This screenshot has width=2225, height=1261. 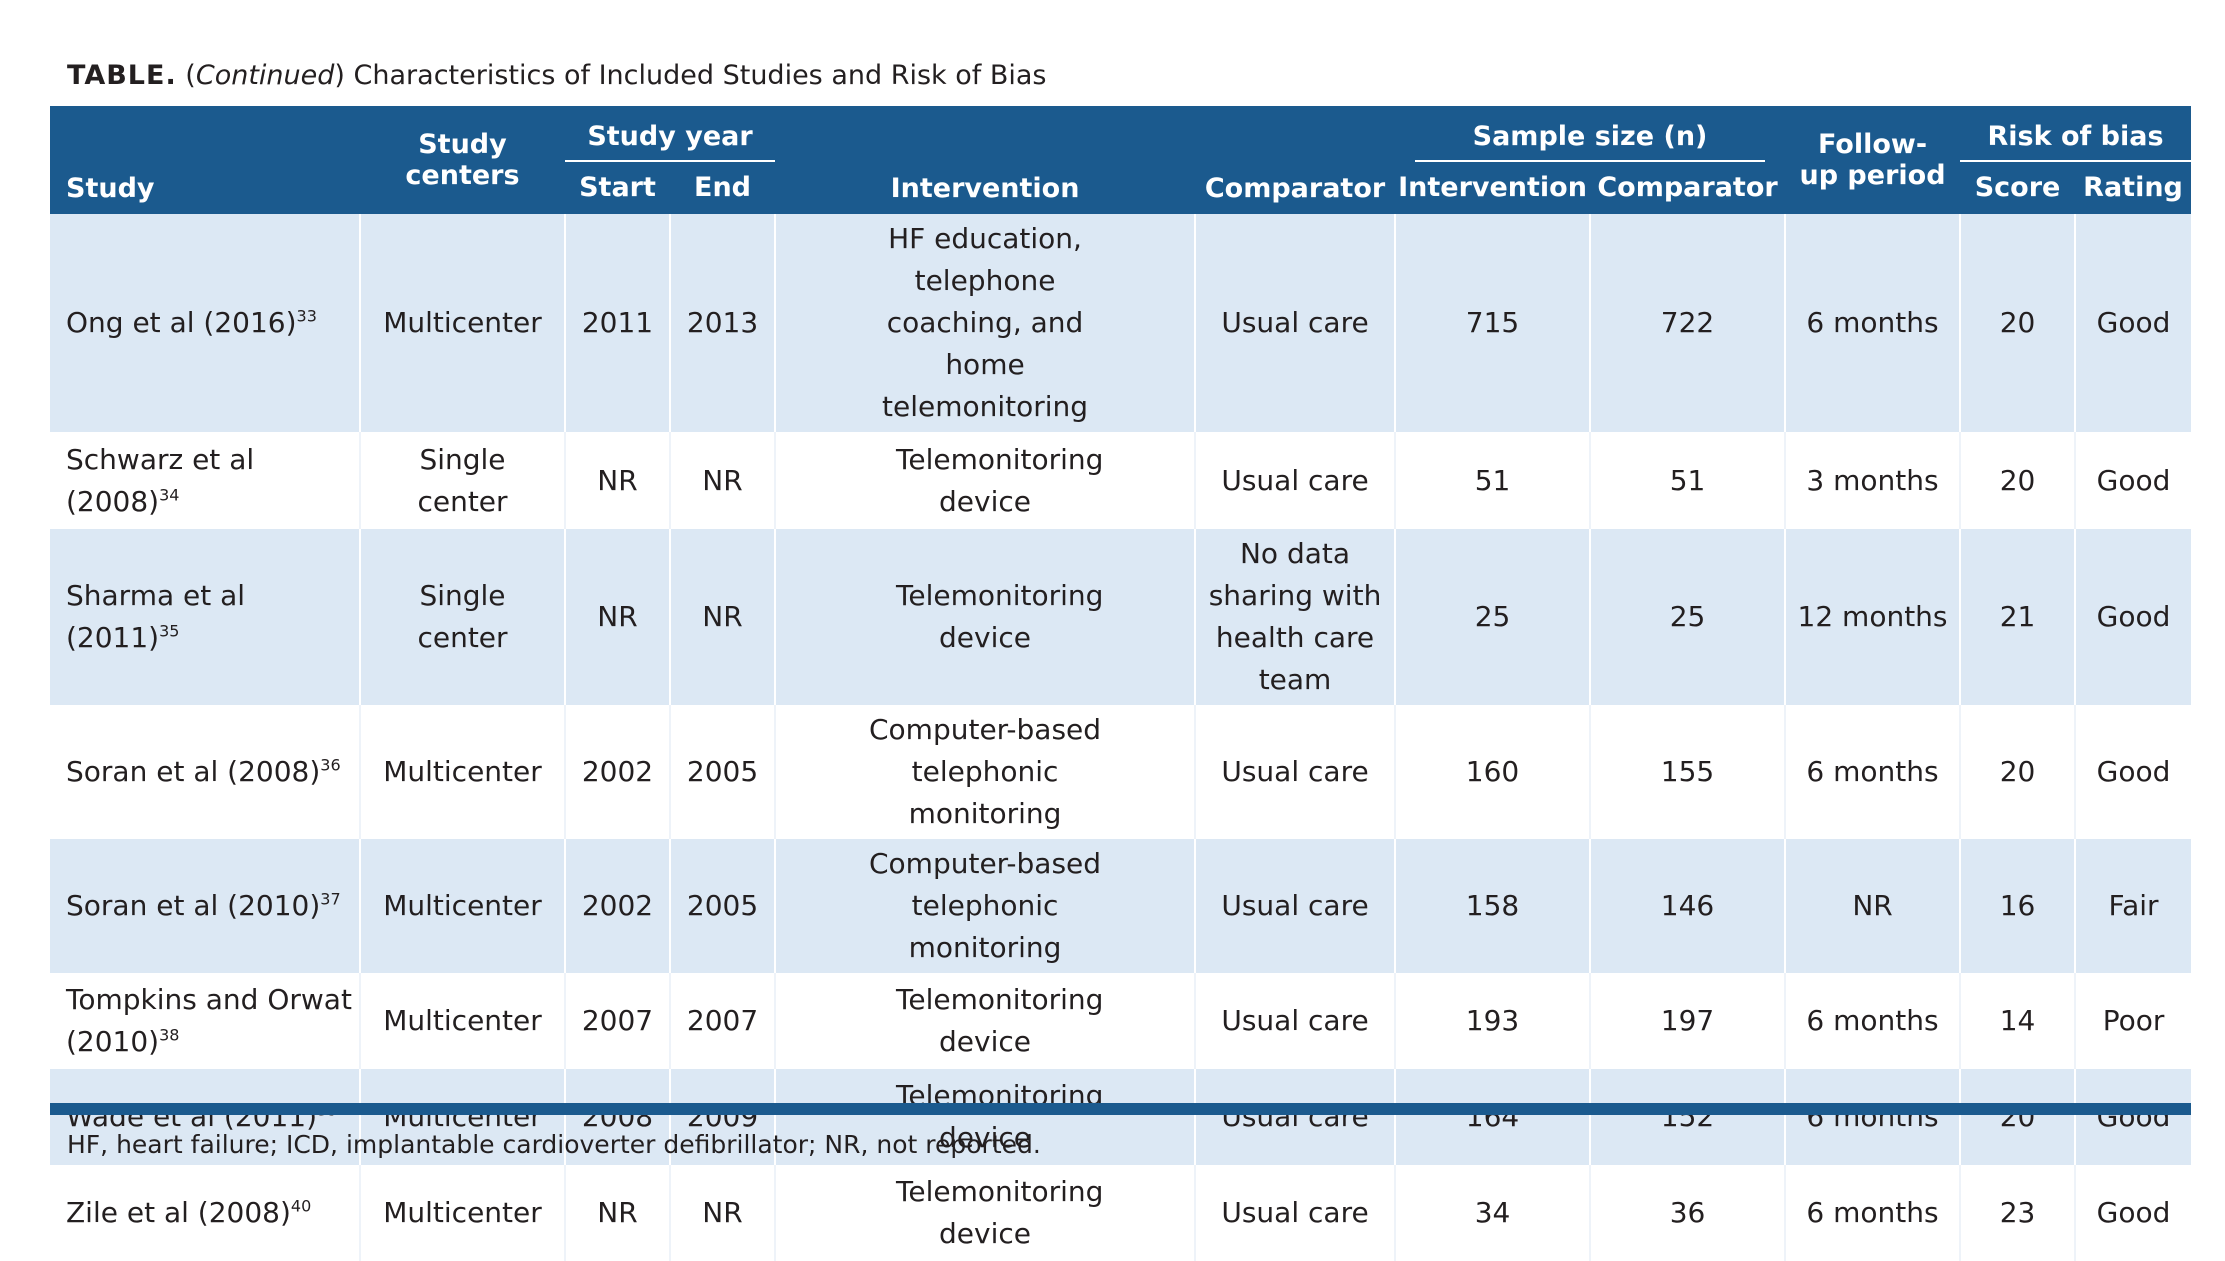 What do you see at coordinates (306, 316) in the screenshot?
I see `study-ref: 33` at bounding box center [306, 316].